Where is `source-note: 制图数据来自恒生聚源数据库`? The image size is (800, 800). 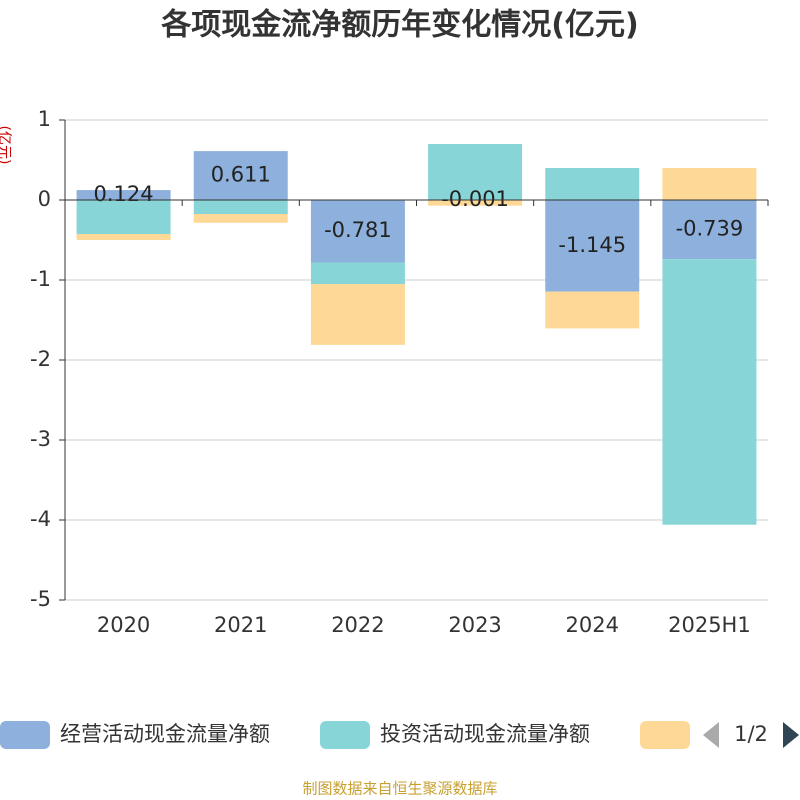
source-note: 制图数据来自恒生聚源数据库 is located at coordinates (399, 789).